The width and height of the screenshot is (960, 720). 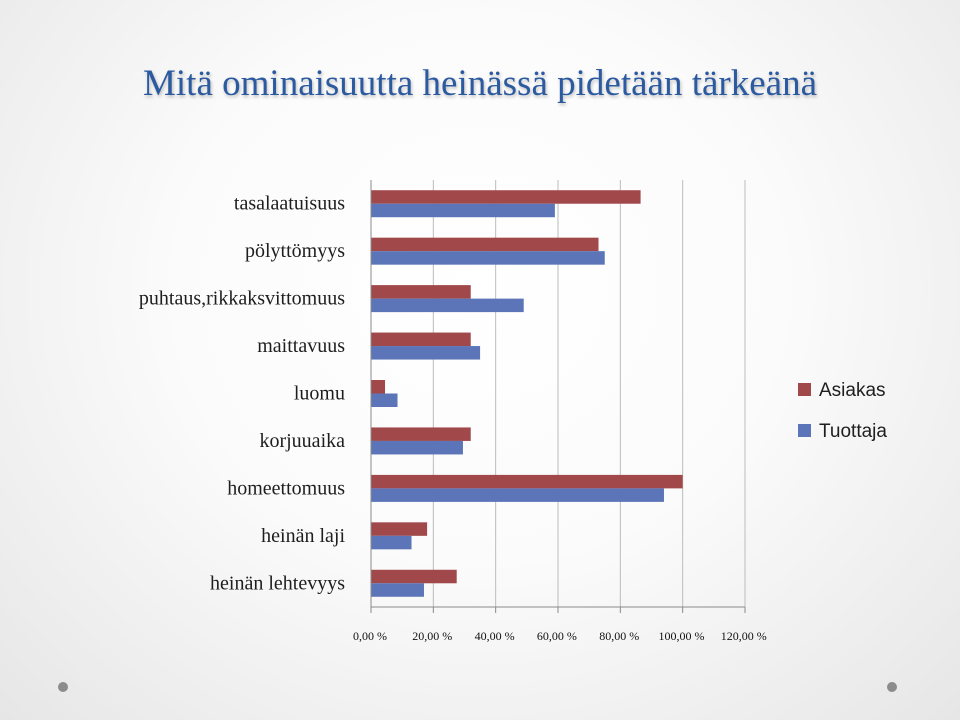 I want to click on category-label: heinän laji, so click(x=303, y=536).